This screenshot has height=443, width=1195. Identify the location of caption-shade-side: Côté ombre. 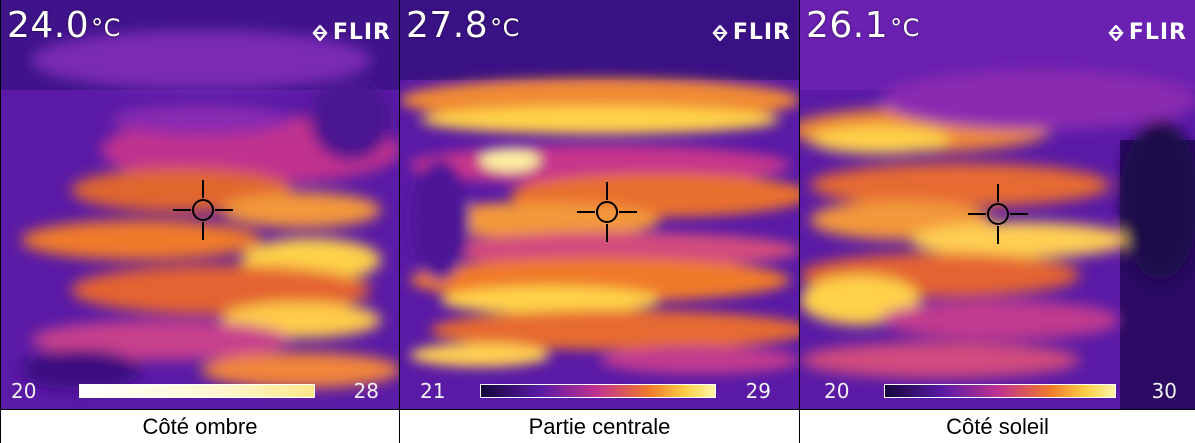
(200, 426).